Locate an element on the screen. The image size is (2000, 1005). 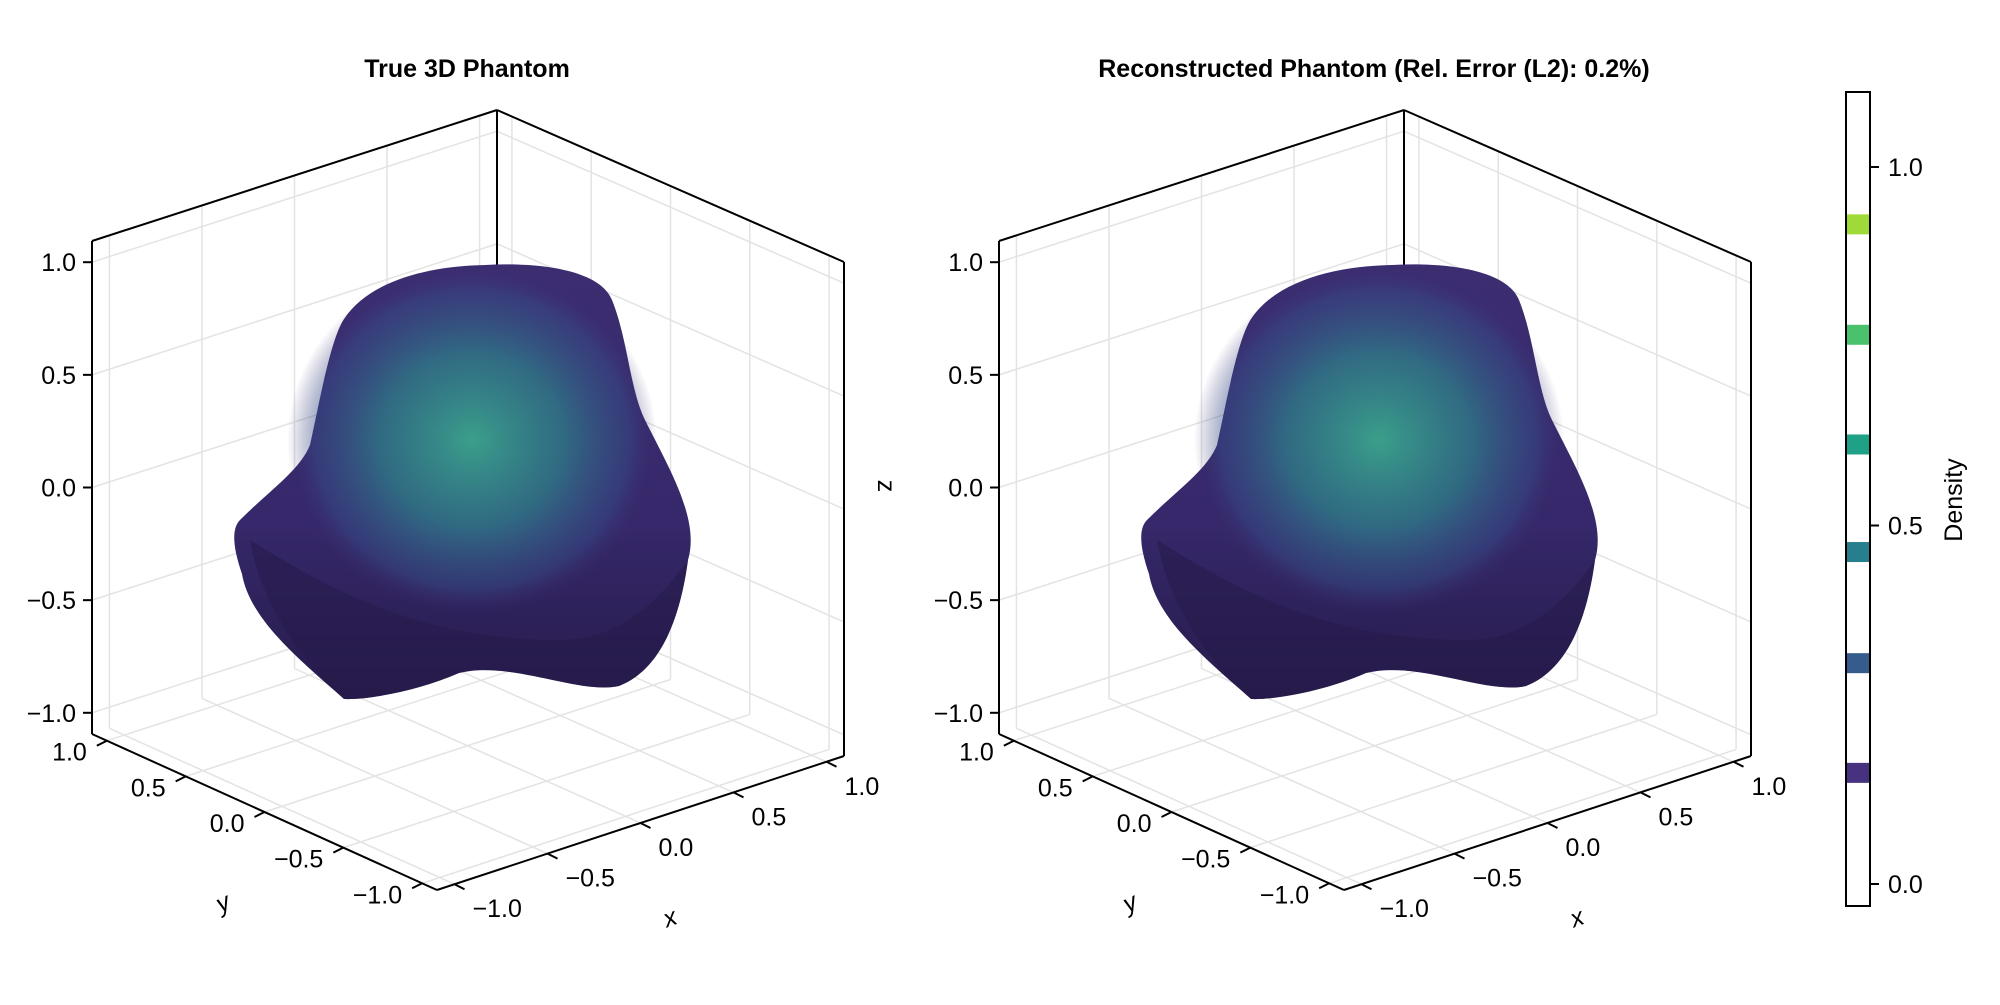
colorbar-label: Density is located at coordinates (1954, 500).